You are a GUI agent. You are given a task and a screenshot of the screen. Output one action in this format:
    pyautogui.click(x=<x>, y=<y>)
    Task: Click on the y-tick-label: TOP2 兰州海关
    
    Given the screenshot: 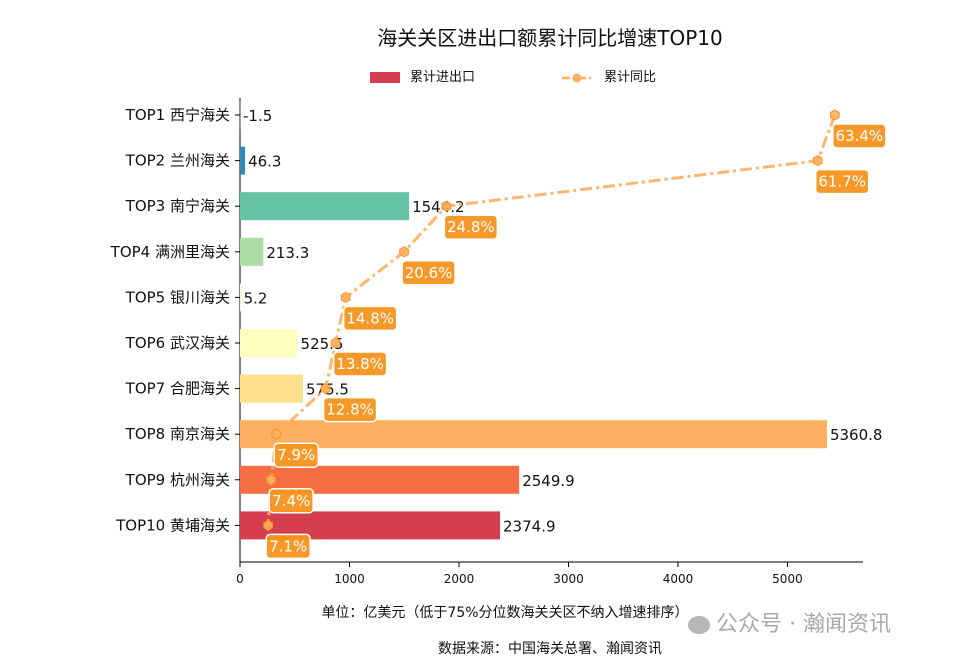 What is the action you would take?
    pyautogui.click(x=177, y=161)
    